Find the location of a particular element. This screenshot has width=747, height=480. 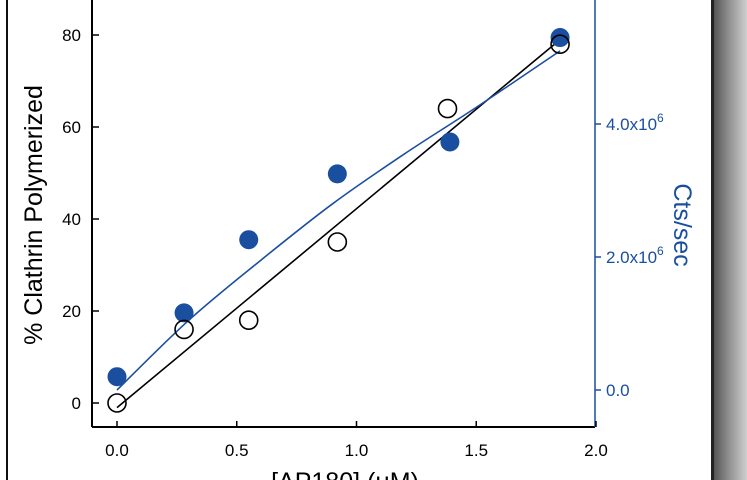

y-right-tick-label: 2.0x10⁶ is located at coordinates (635, 255).